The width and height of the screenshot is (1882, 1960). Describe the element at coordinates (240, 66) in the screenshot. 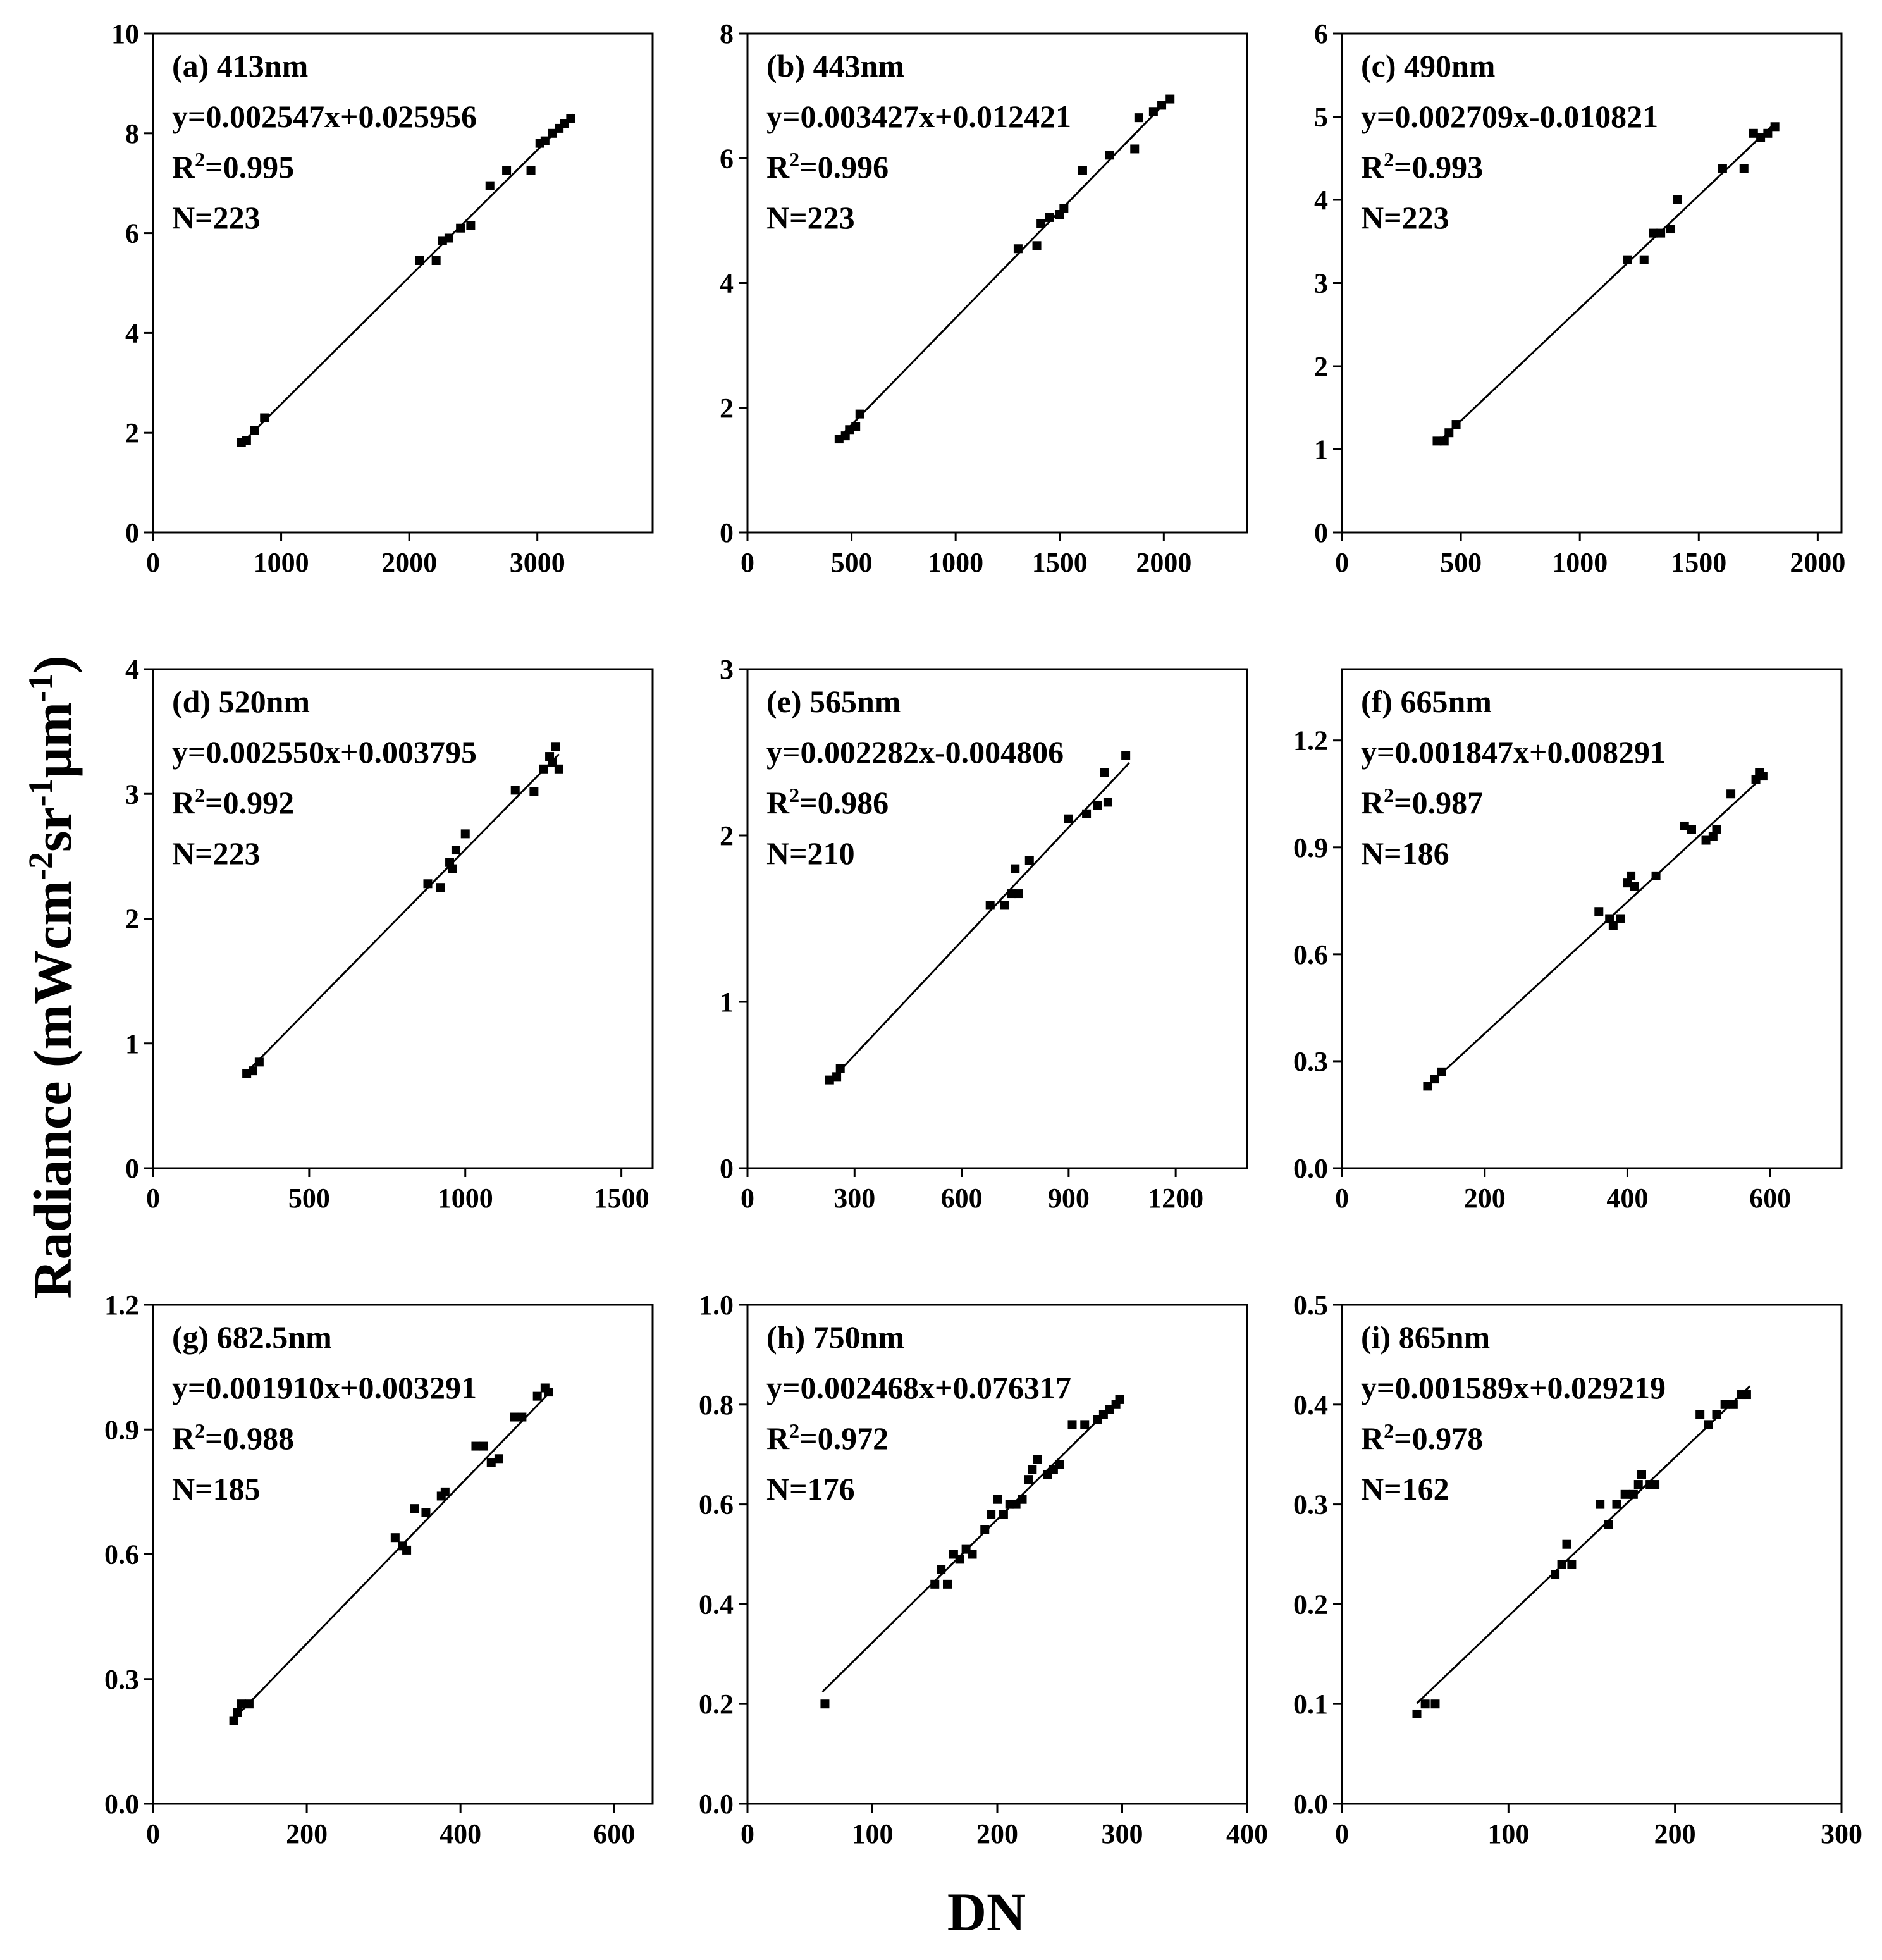

I see `panel-title: (a) 413nm` at that location.